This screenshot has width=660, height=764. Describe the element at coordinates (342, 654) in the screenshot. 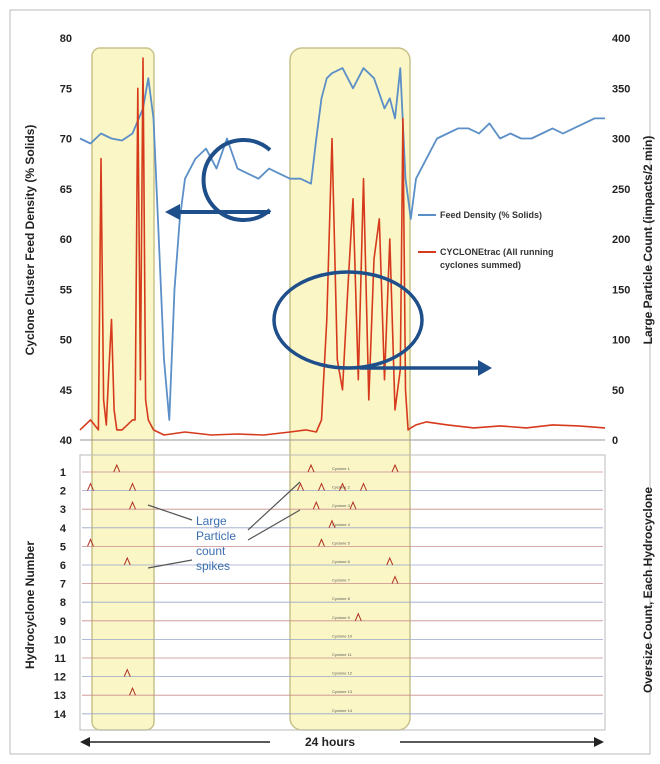

I see `cyclone-row-label: Cyclone 11` at that location.